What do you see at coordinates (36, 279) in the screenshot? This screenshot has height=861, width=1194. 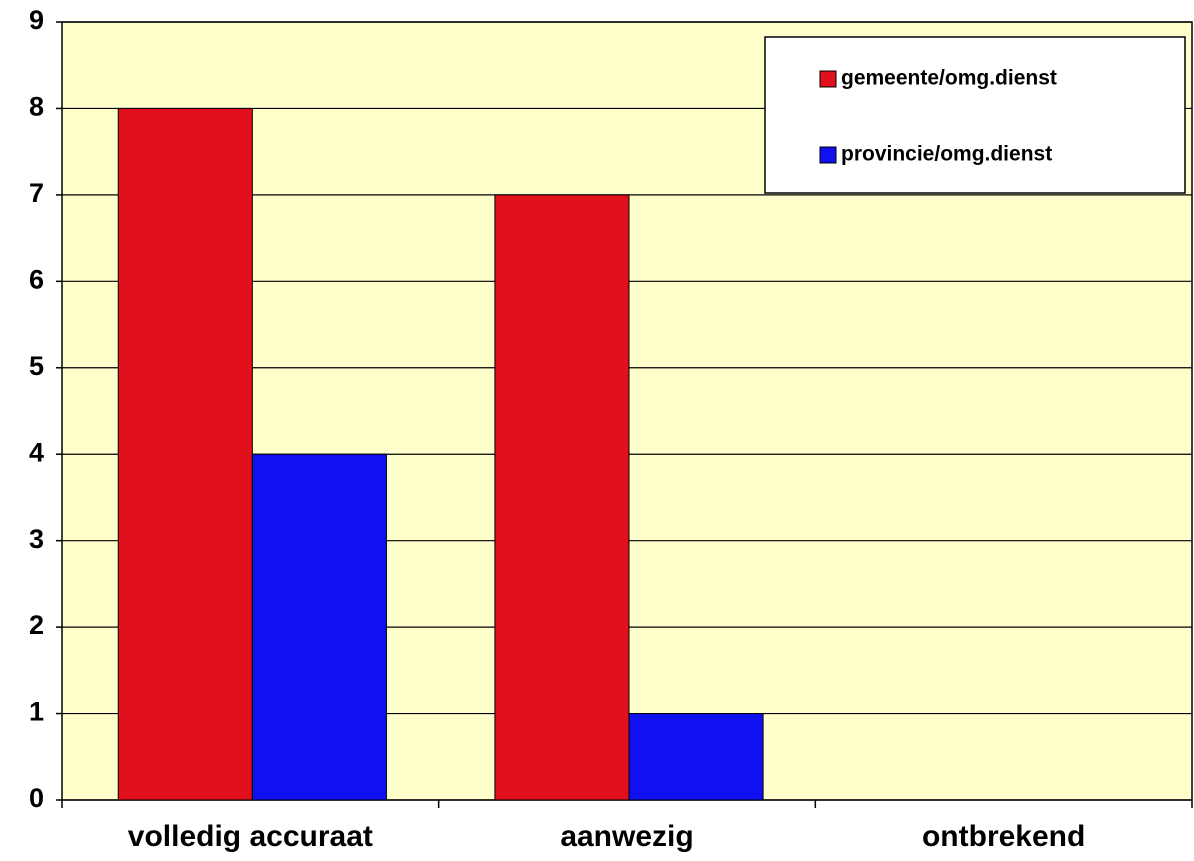 I see `y-tick-label: 6` at bounding box center [36, 279].